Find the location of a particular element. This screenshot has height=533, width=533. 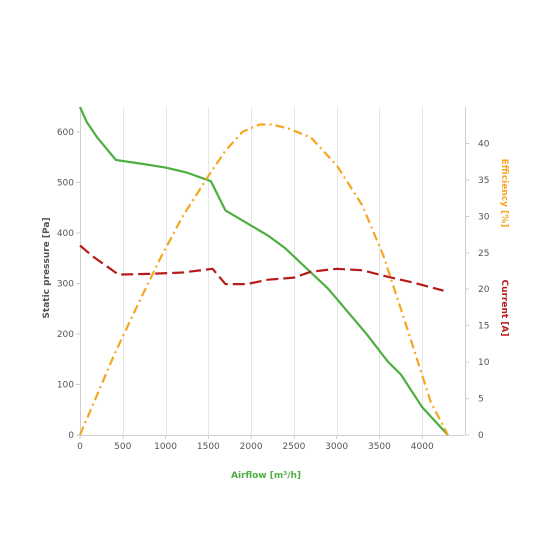

y-right-tick-label: 25 is located at coordinates (483, 254).